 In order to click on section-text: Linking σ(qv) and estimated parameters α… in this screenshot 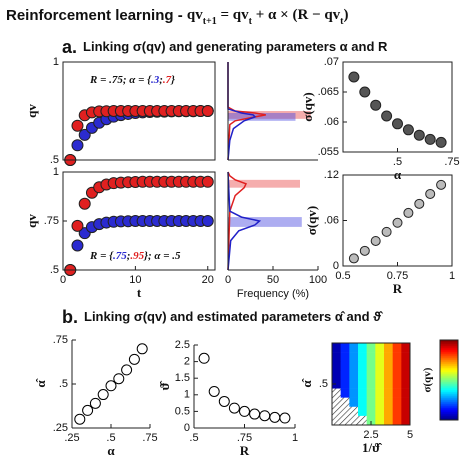, I will do `click(234, 316)`.